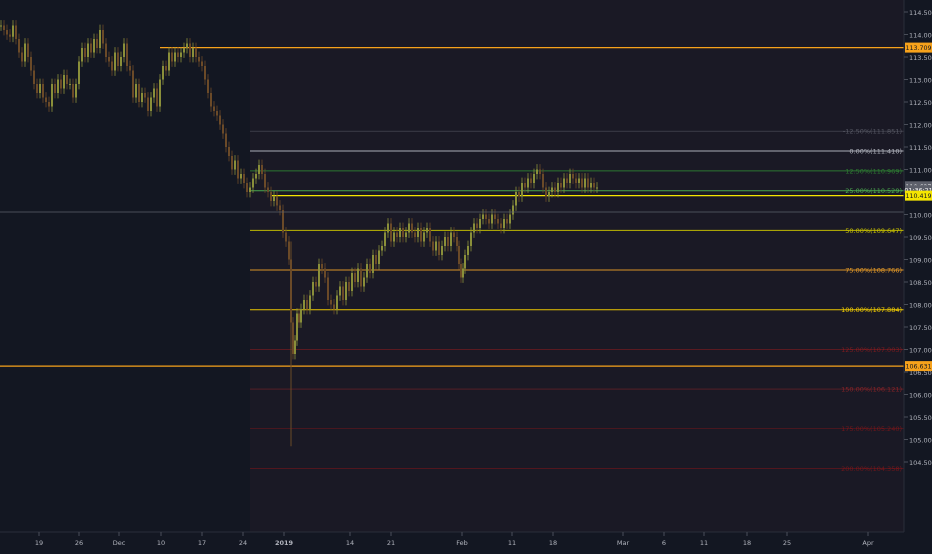 This screenshot has height=554, width=932. What do you see at coordinates (920, 81) in the screenshot?
I see `price-tick-label: 113.000` at bounding box center [920, 81].